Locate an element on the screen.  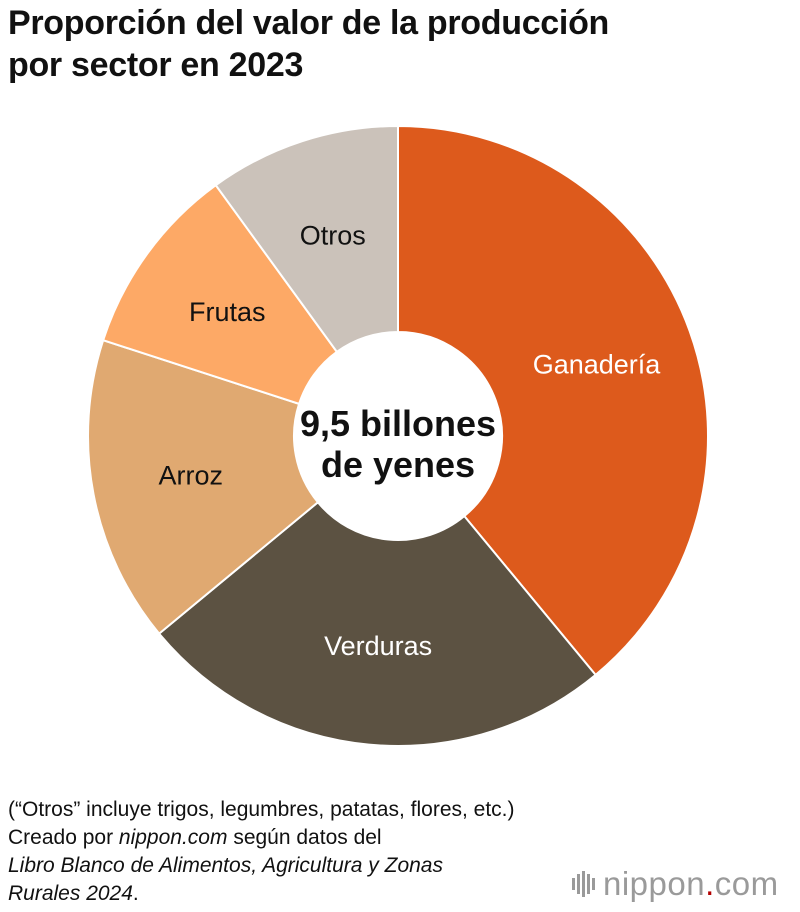
center-label: 9,5 billones de yenes is located at coordinates (398, 444).